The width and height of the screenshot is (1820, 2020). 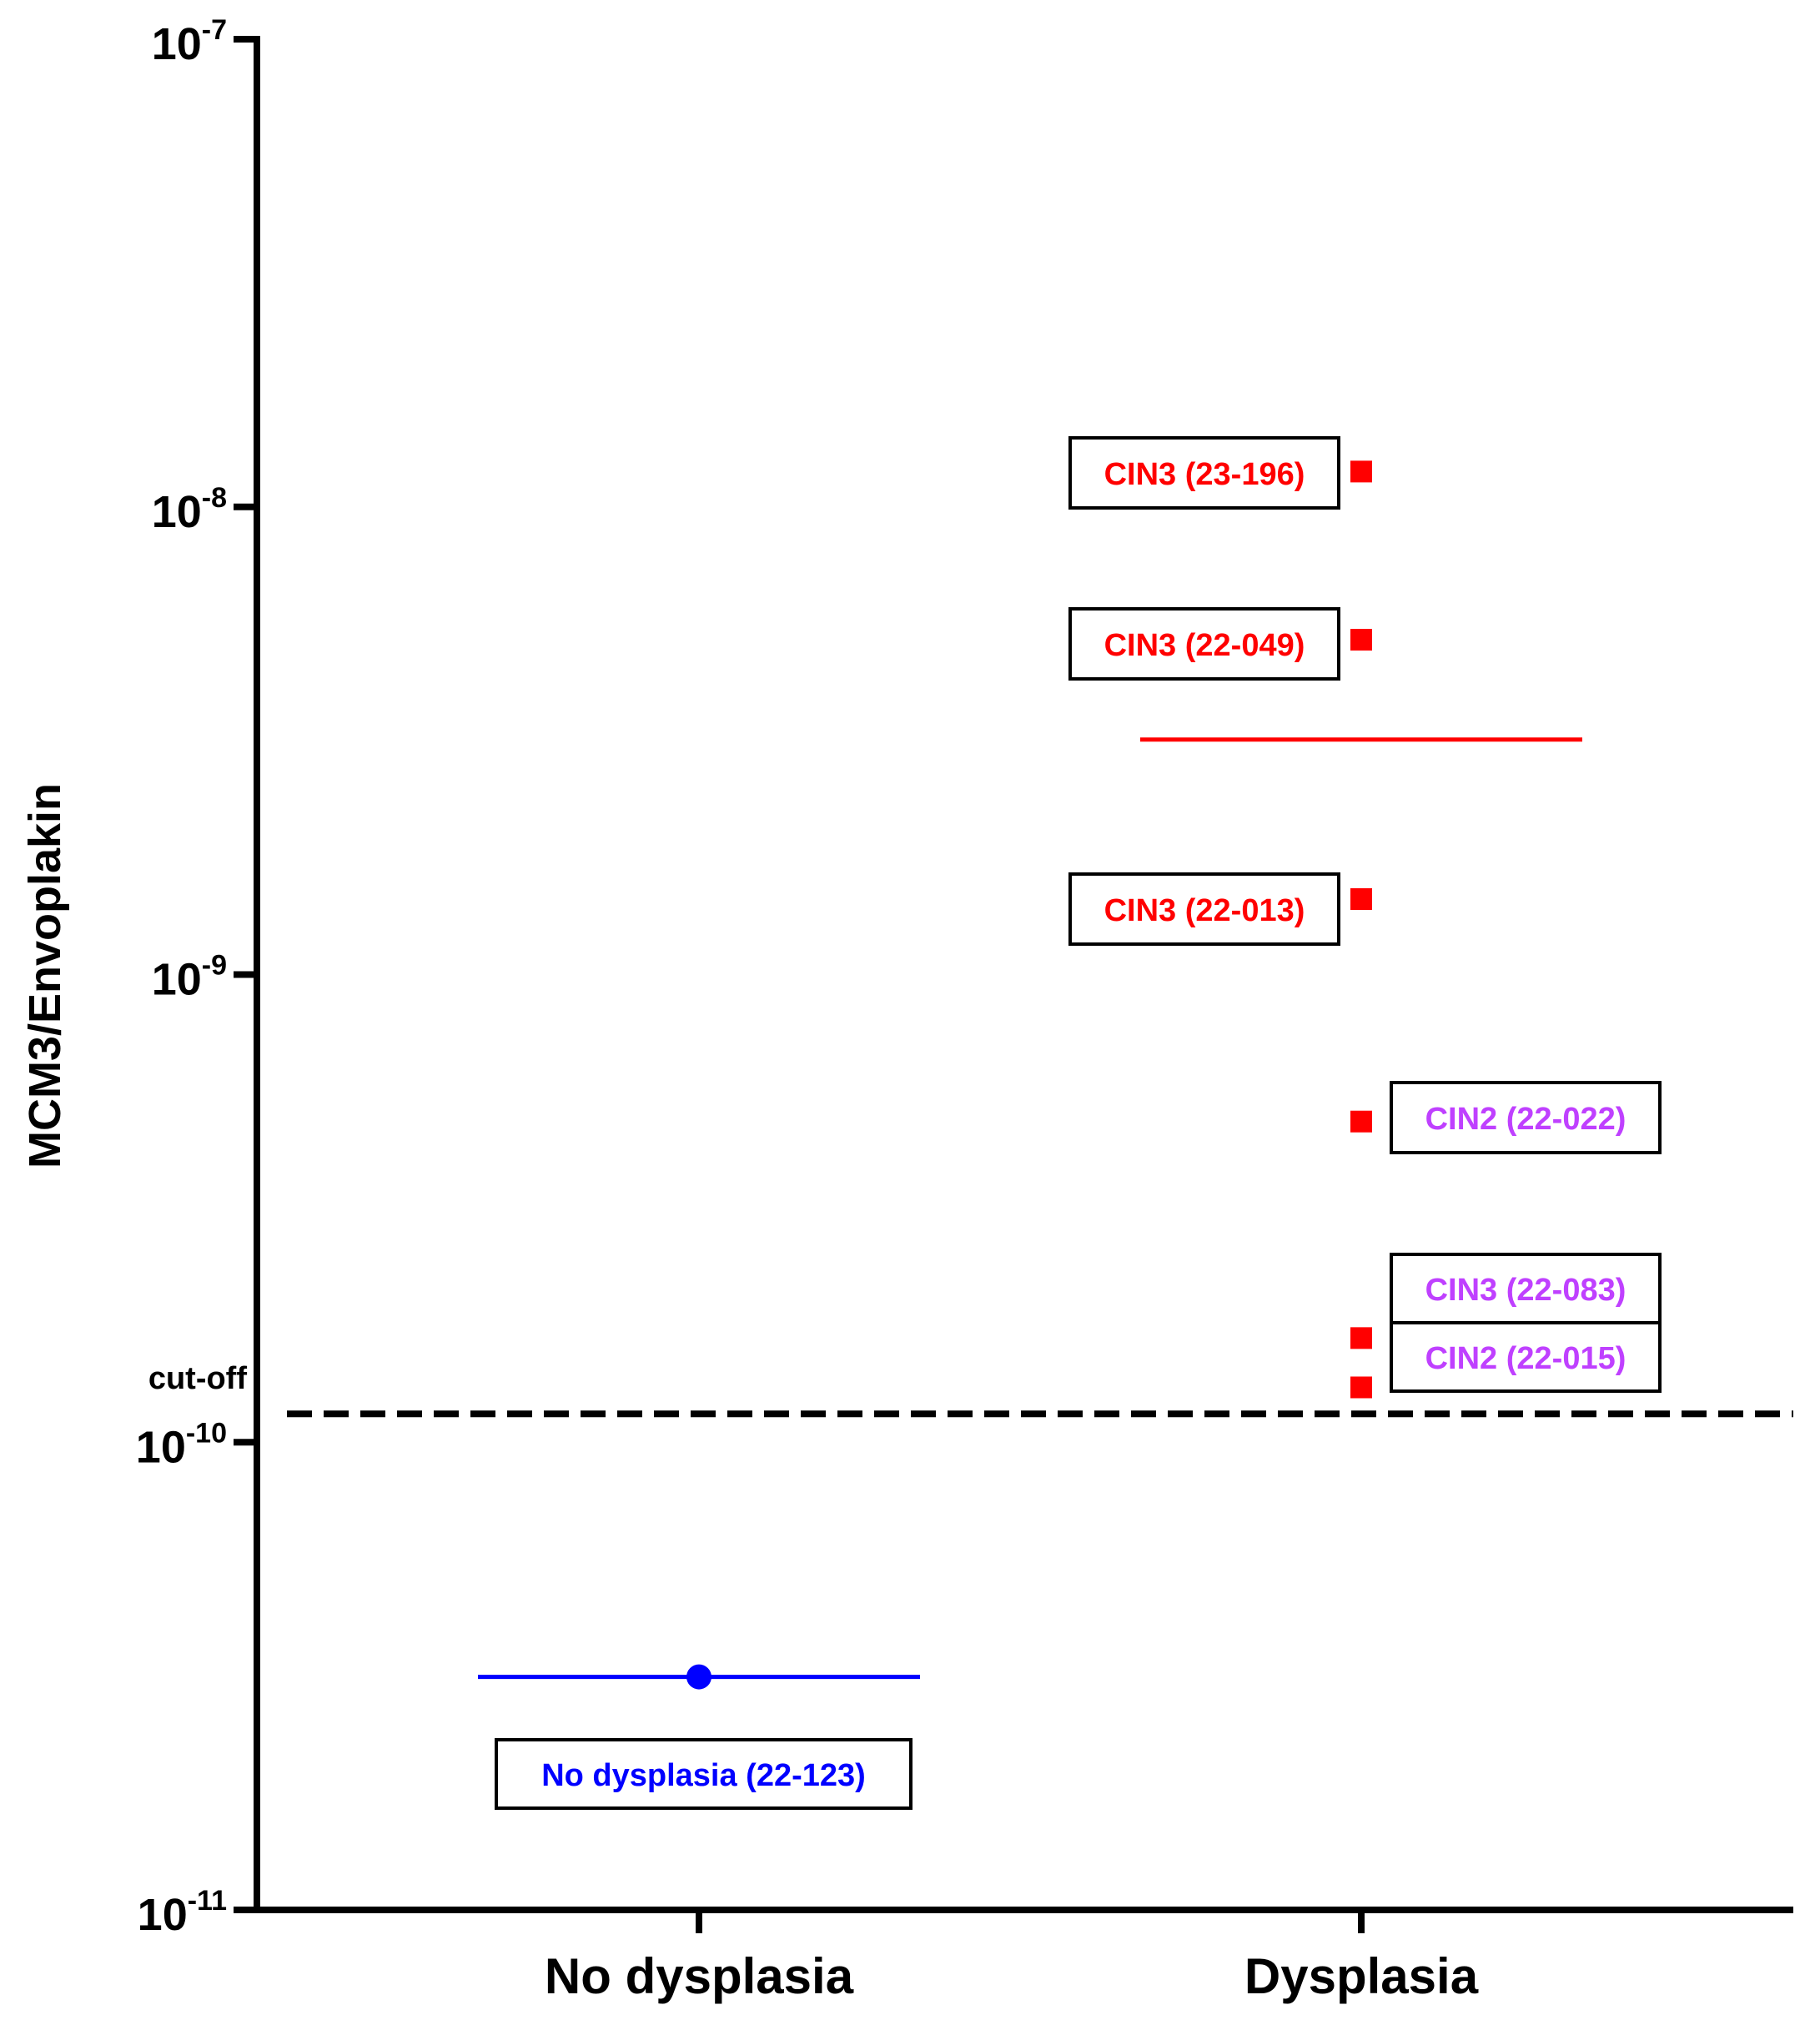 I want to click on point-label: CIN3 (23-196), so click(x=1204, y=474).